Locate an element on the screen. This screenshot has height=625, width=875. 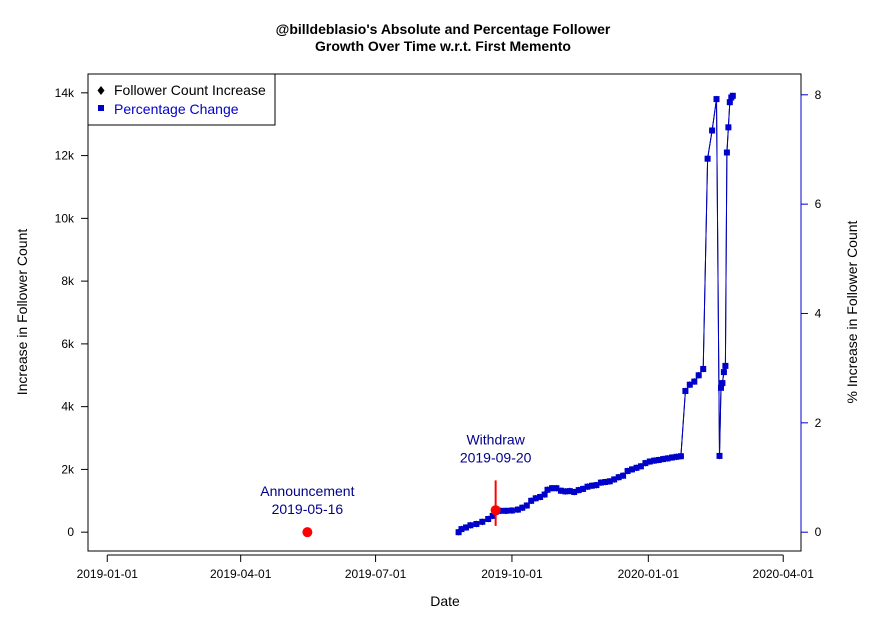
y-left-tick-label: 4k is located at coordinates (68, 407).